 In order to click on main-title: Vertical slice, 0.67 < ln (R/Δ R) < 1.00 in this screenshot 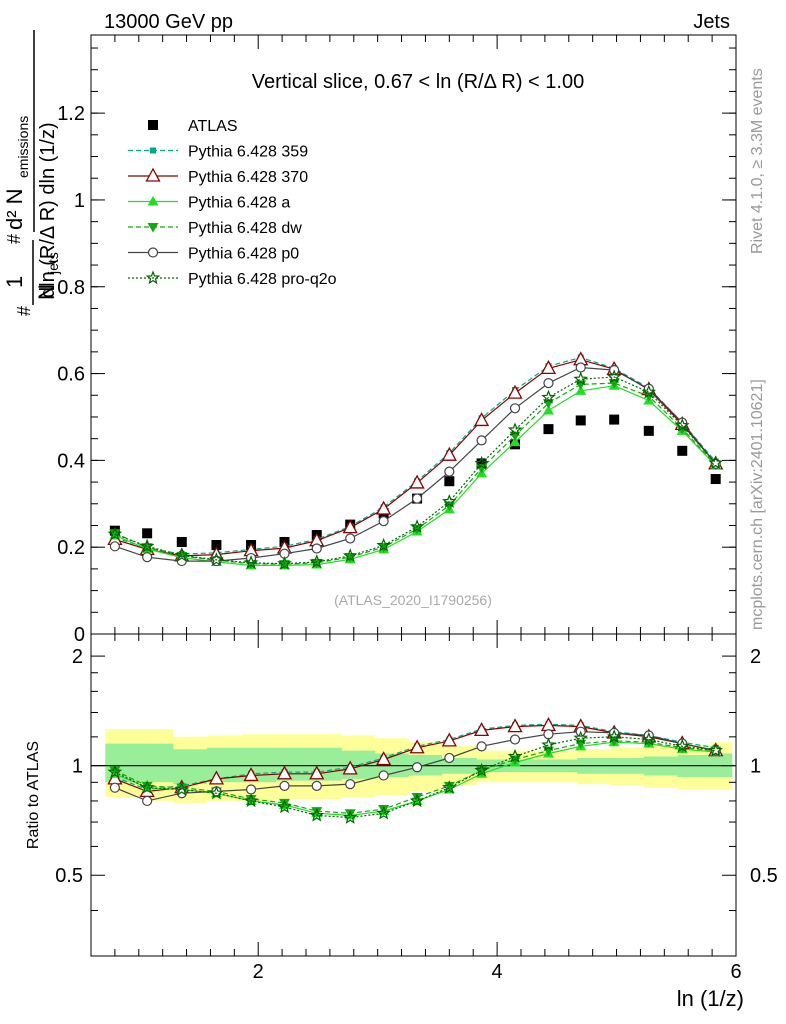, I will do `click(418, 82)`.